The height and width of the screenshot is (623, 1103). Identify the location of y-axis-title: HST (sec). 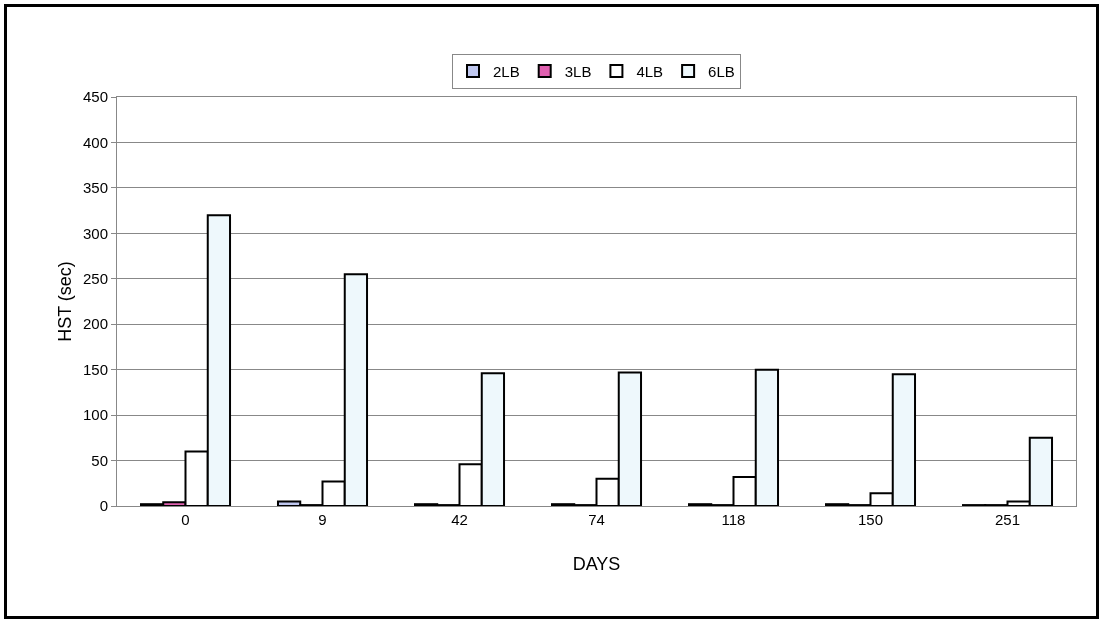
(65, 301).